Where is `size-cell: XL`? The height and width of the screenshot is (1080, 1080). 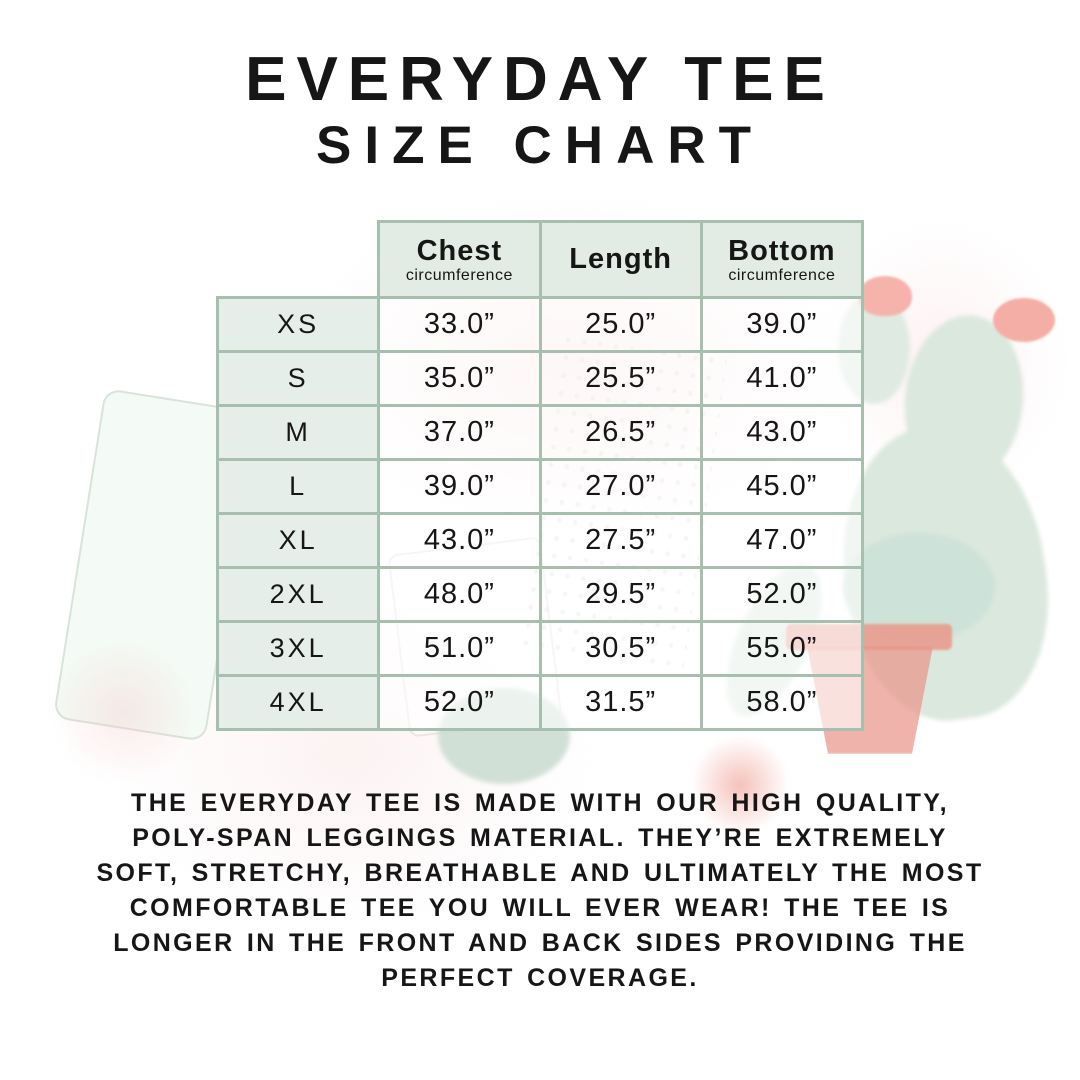
size-cell: XL is located at coordinates (298, 540).